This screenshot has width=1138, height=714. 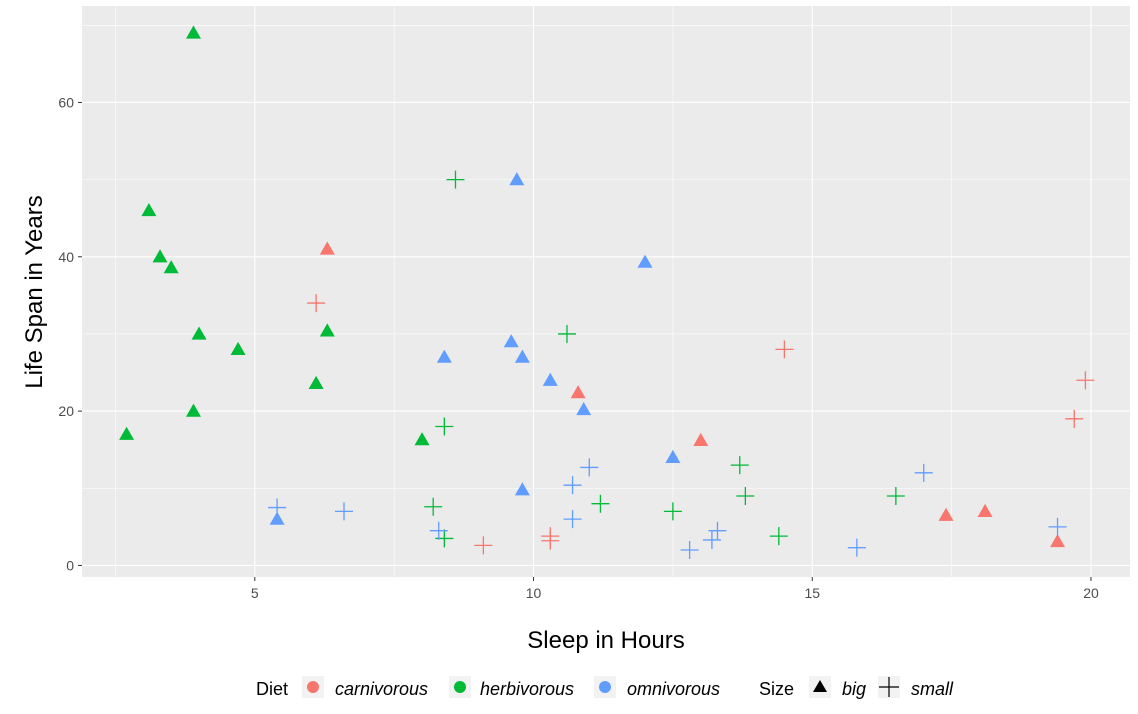 What do you see at coordinates (66, 257) in the screenshot?
I see `y-tick-label: 40` at bounding box center [66, 257].